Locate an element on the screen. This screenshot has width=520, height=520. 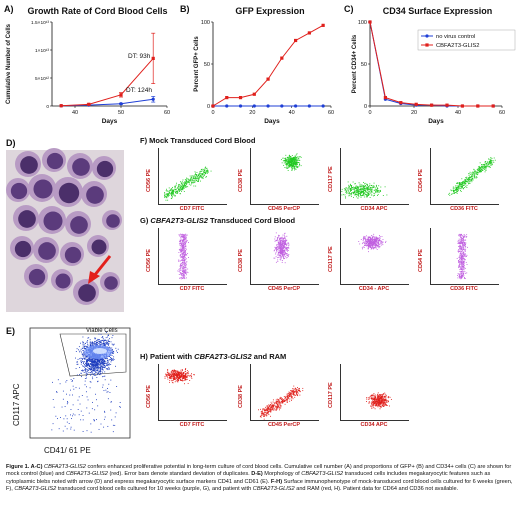
flow-scatter is located at coordinates (462, 256).